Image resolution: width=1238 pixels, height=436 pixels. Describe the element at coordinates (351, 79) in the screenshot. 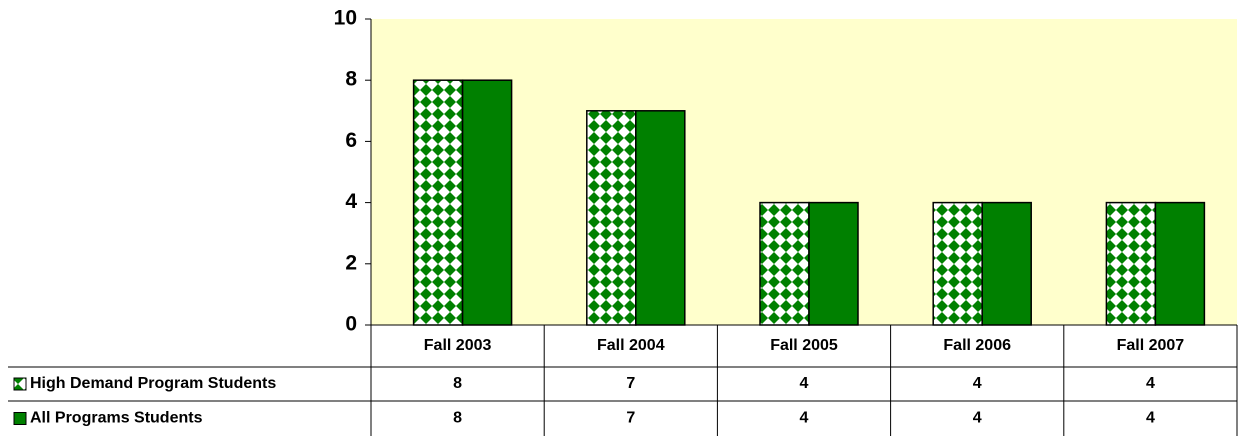

I see `y-tick-label: 8` at that location.